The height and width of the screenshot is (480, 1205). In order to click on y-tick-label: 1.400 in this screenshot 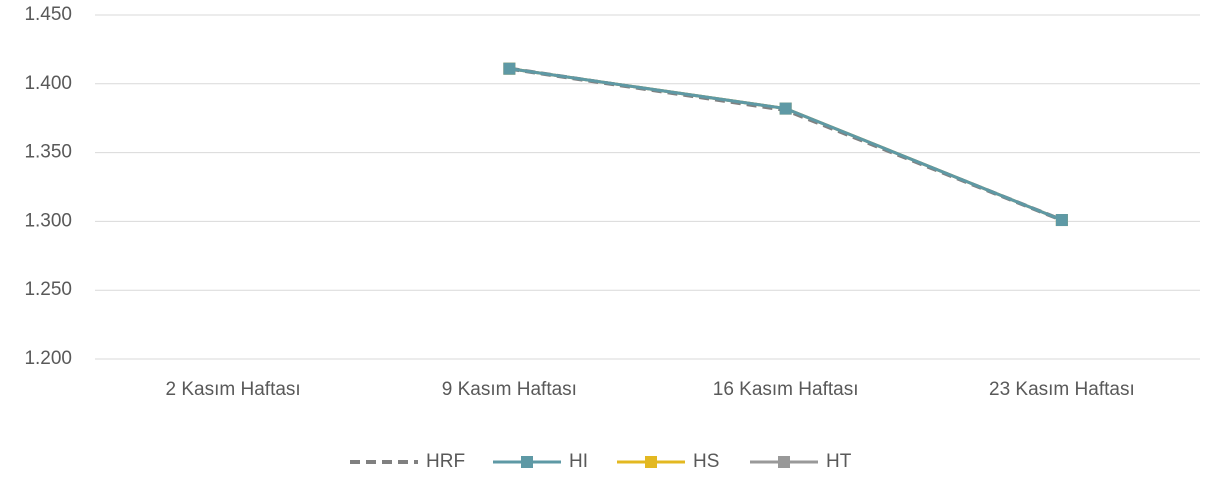, I will do `click(48, 83)`.